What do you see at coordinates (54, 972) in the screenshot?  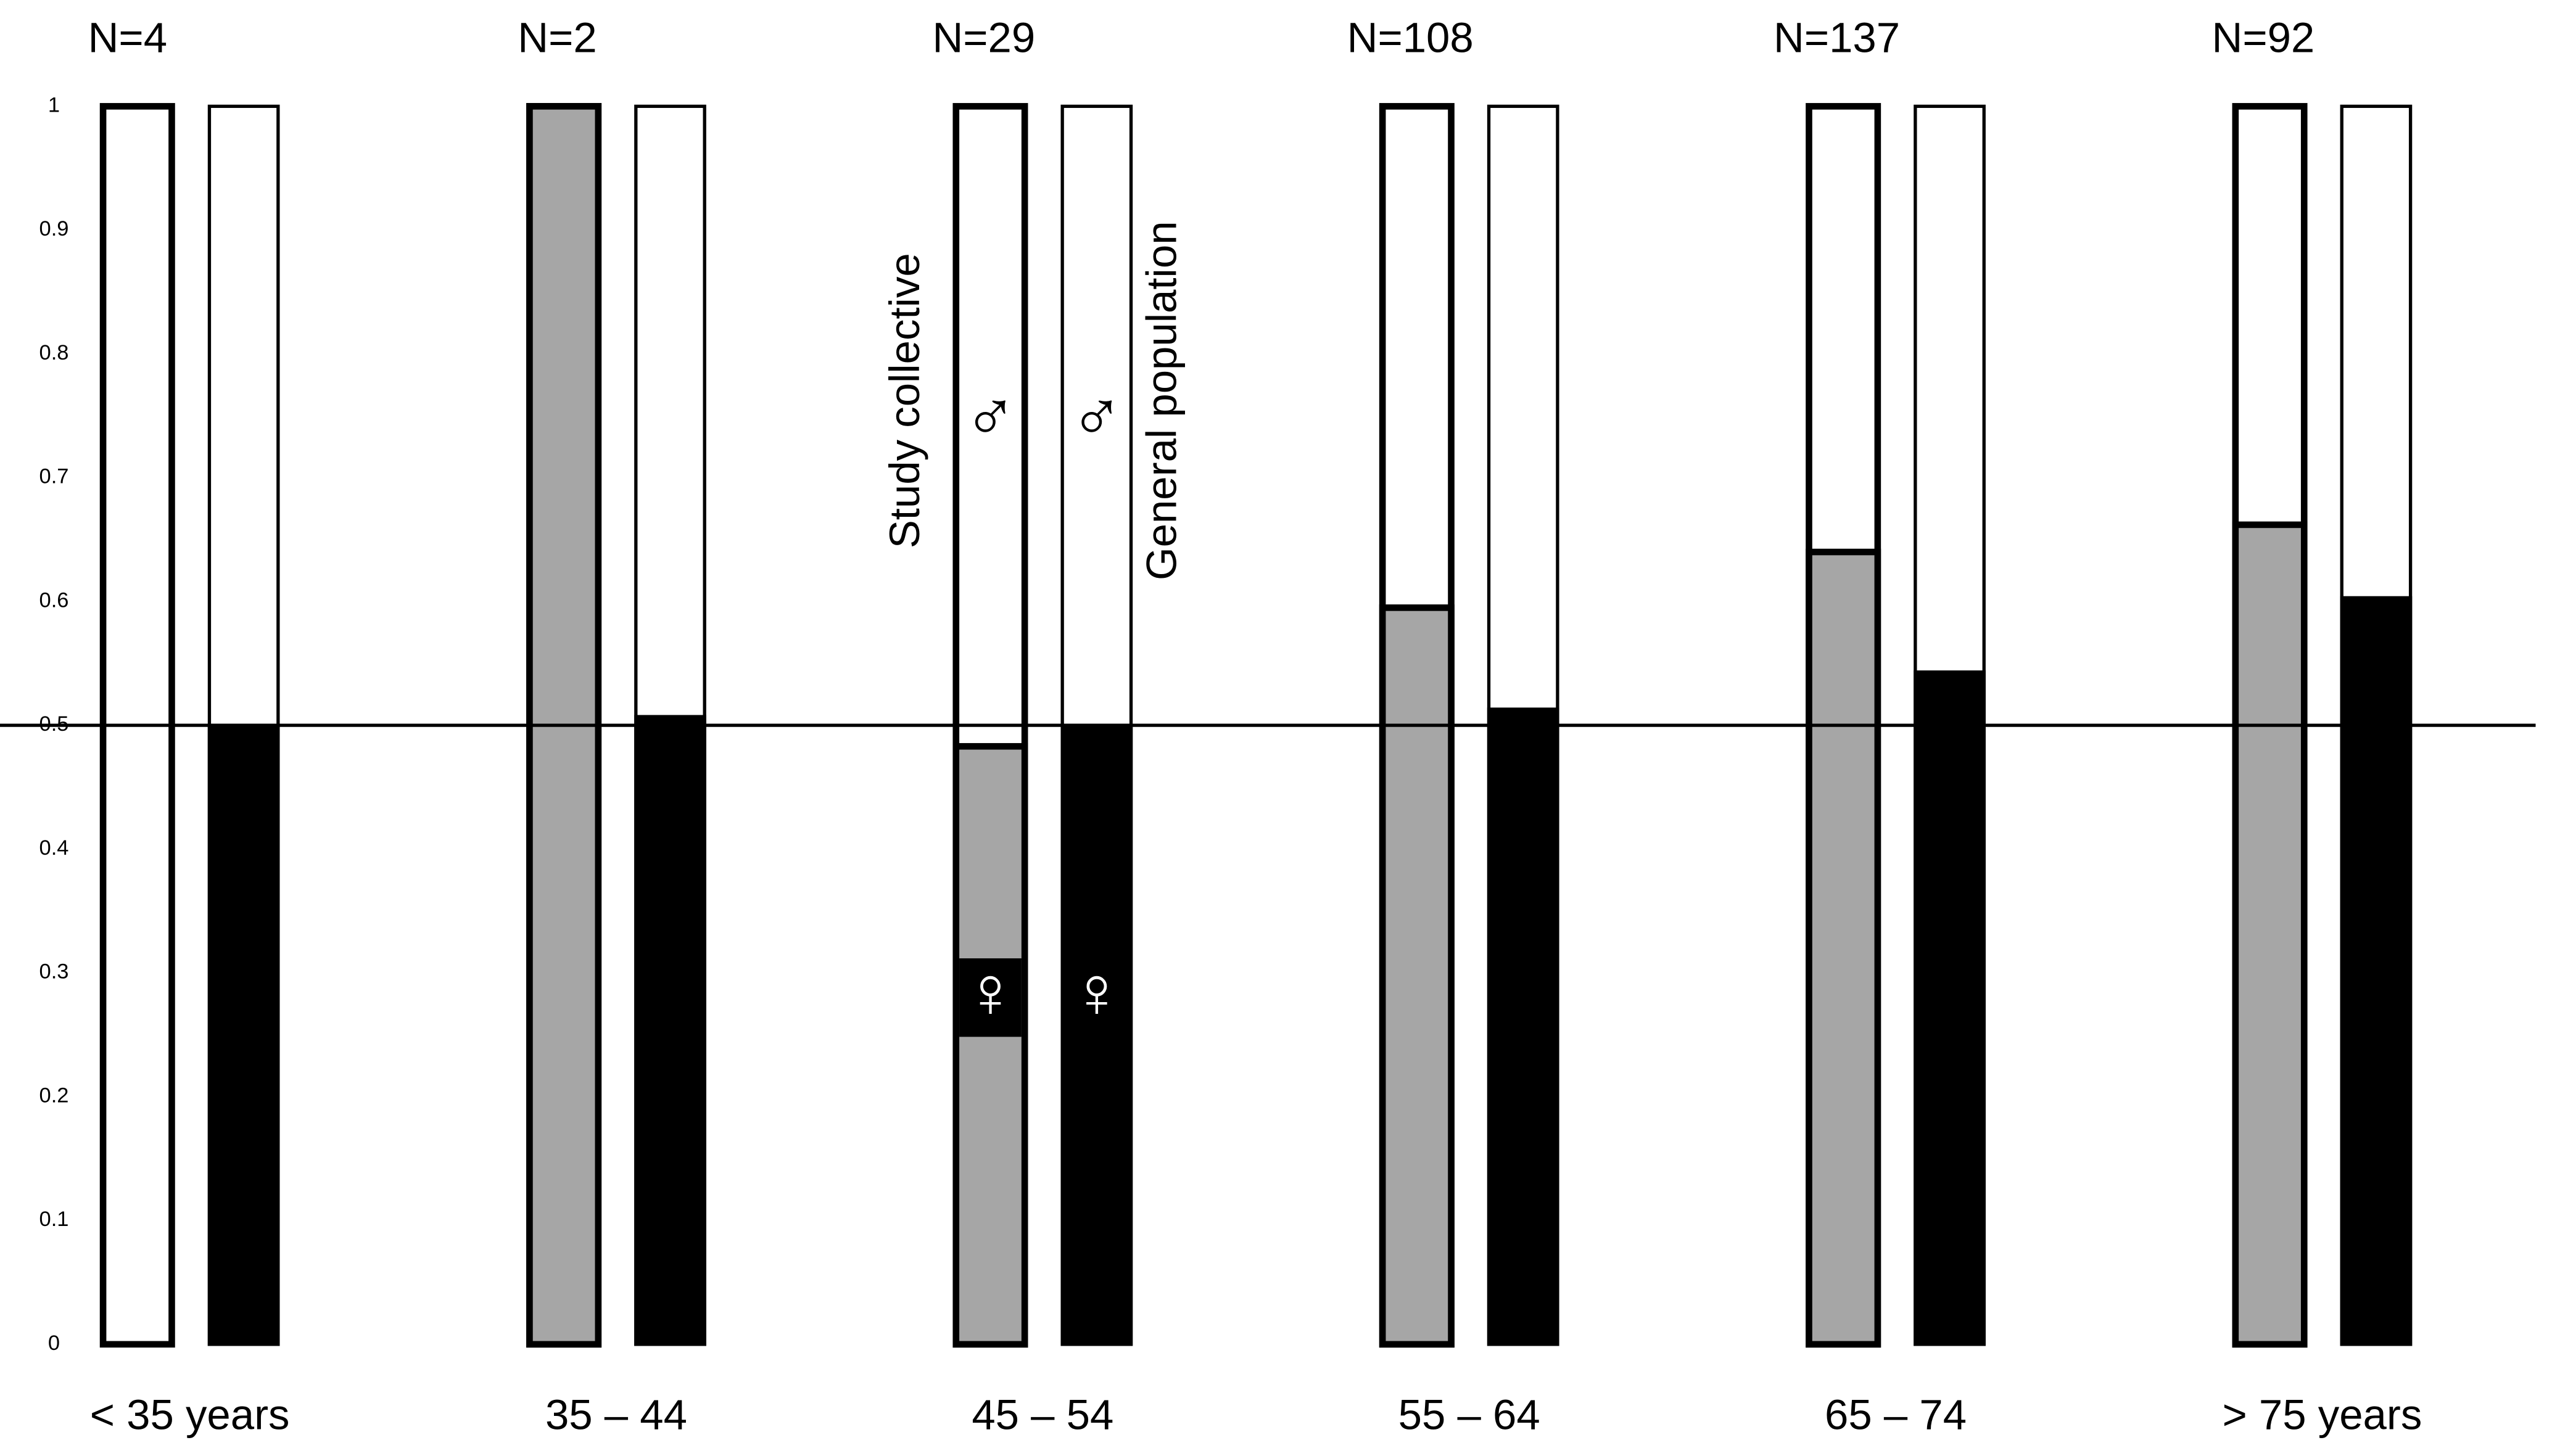 I see `y-tick-label: 0.3` at bounding box center [54, 972].